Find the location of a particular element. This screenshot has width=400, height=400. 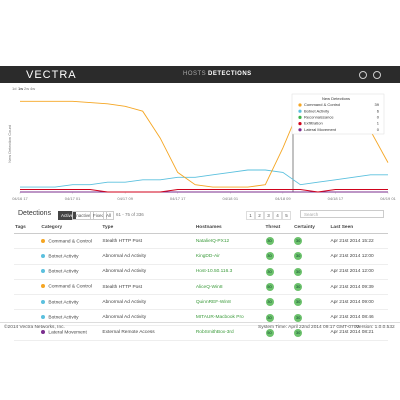

host-cell: KingDD-Air is located at coordinates (229, 256).